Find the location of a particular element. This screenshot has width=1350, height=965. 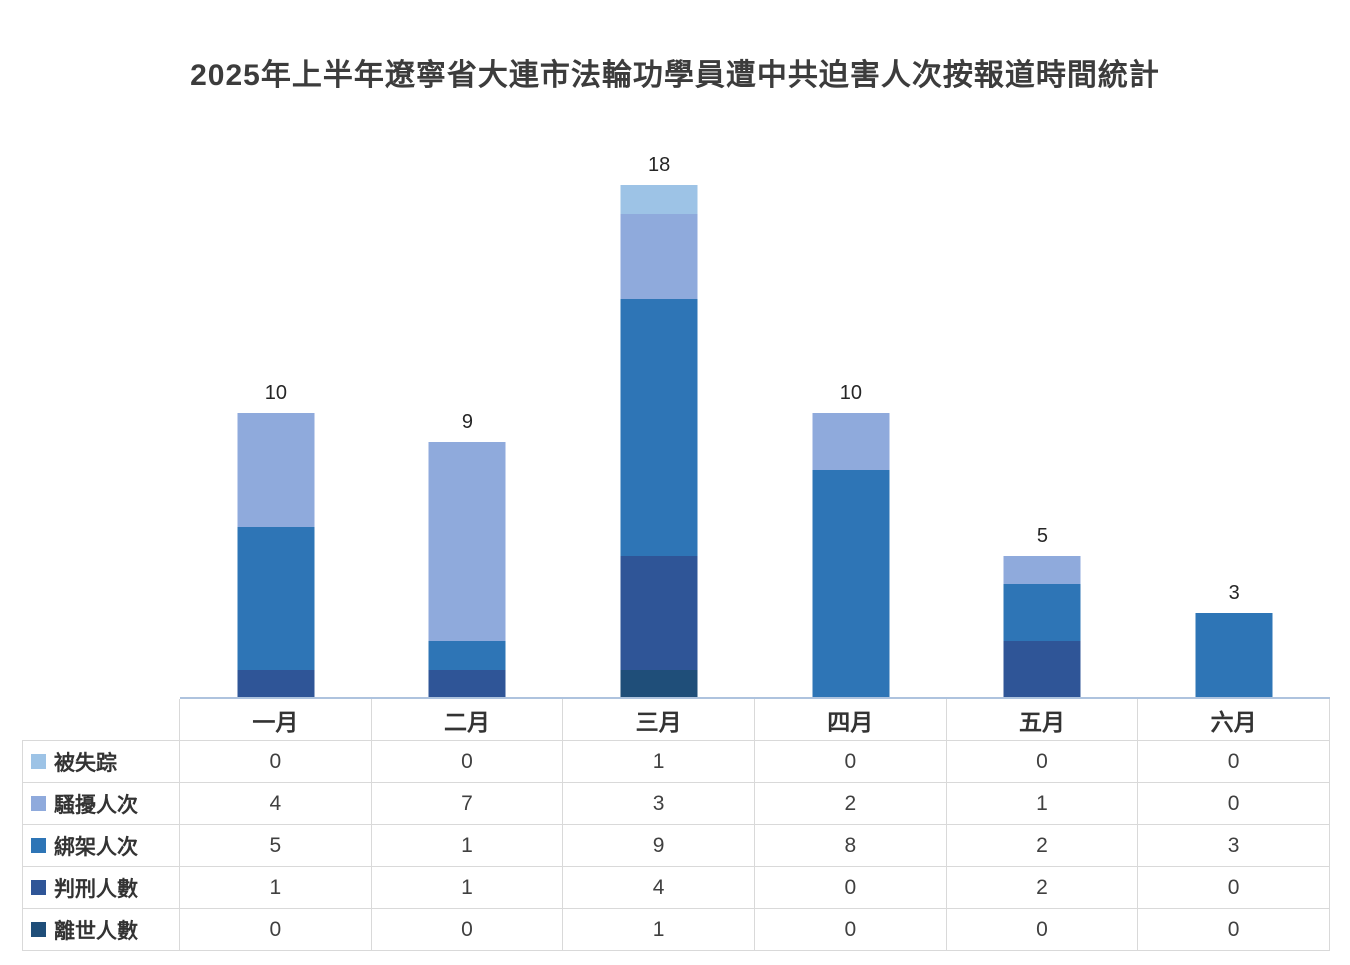

table-cell-判刑人數-6: 0 is located at coordinates (1234, 888).